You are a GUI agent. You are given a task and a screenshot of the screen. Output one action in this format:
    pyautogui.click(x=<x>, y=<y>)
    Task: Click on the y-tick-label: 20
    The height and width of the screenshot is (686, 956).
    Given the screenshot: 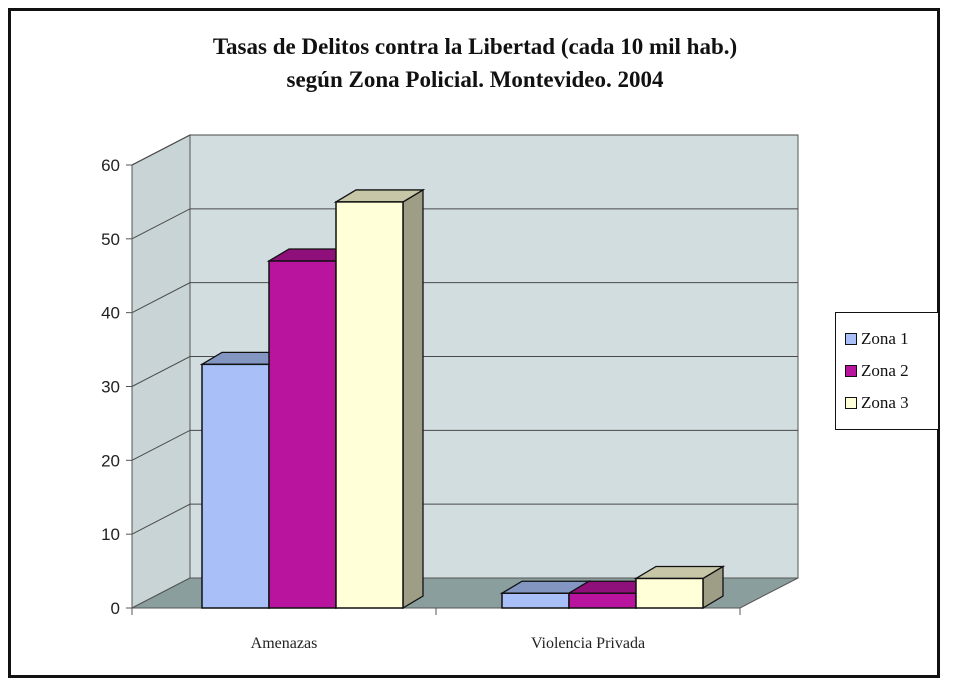 What is the action you would take?
    pyautogui.click(x=110, y=460)
    